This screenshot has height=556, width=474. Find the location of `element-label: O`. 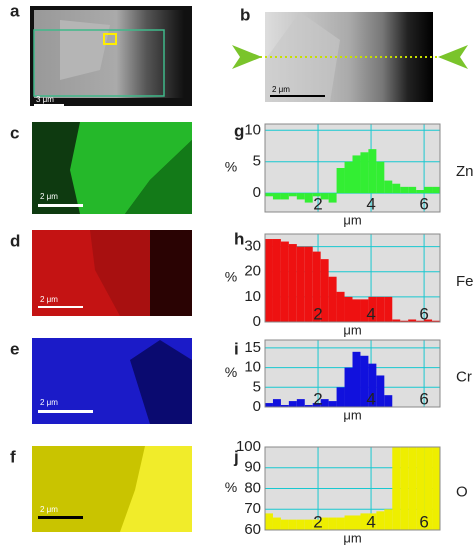

element-label: O is located at coordinates (462, 491).